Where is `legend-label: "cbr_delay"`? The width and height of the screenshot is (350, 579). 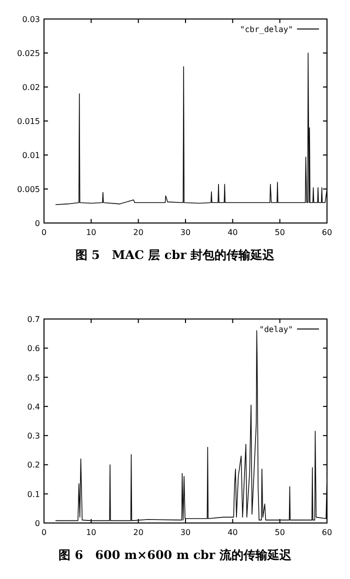 legend-label: "cbr_delay" is located at coordinates (266, 29).